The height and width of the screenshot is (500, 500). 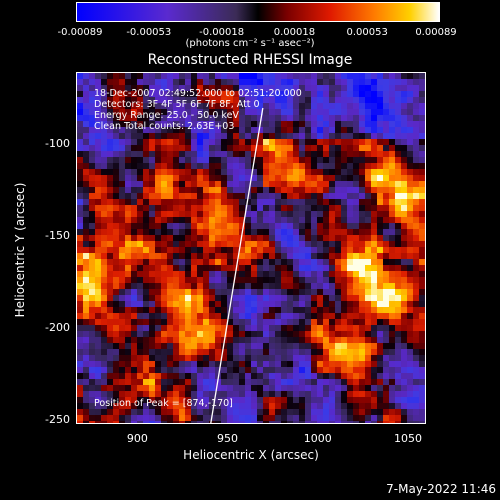 What do you see at coordinates (436, 32) in the screenshot?
I see `colorbar-tick-label: 0.00089` at bounding box center [436, 32].